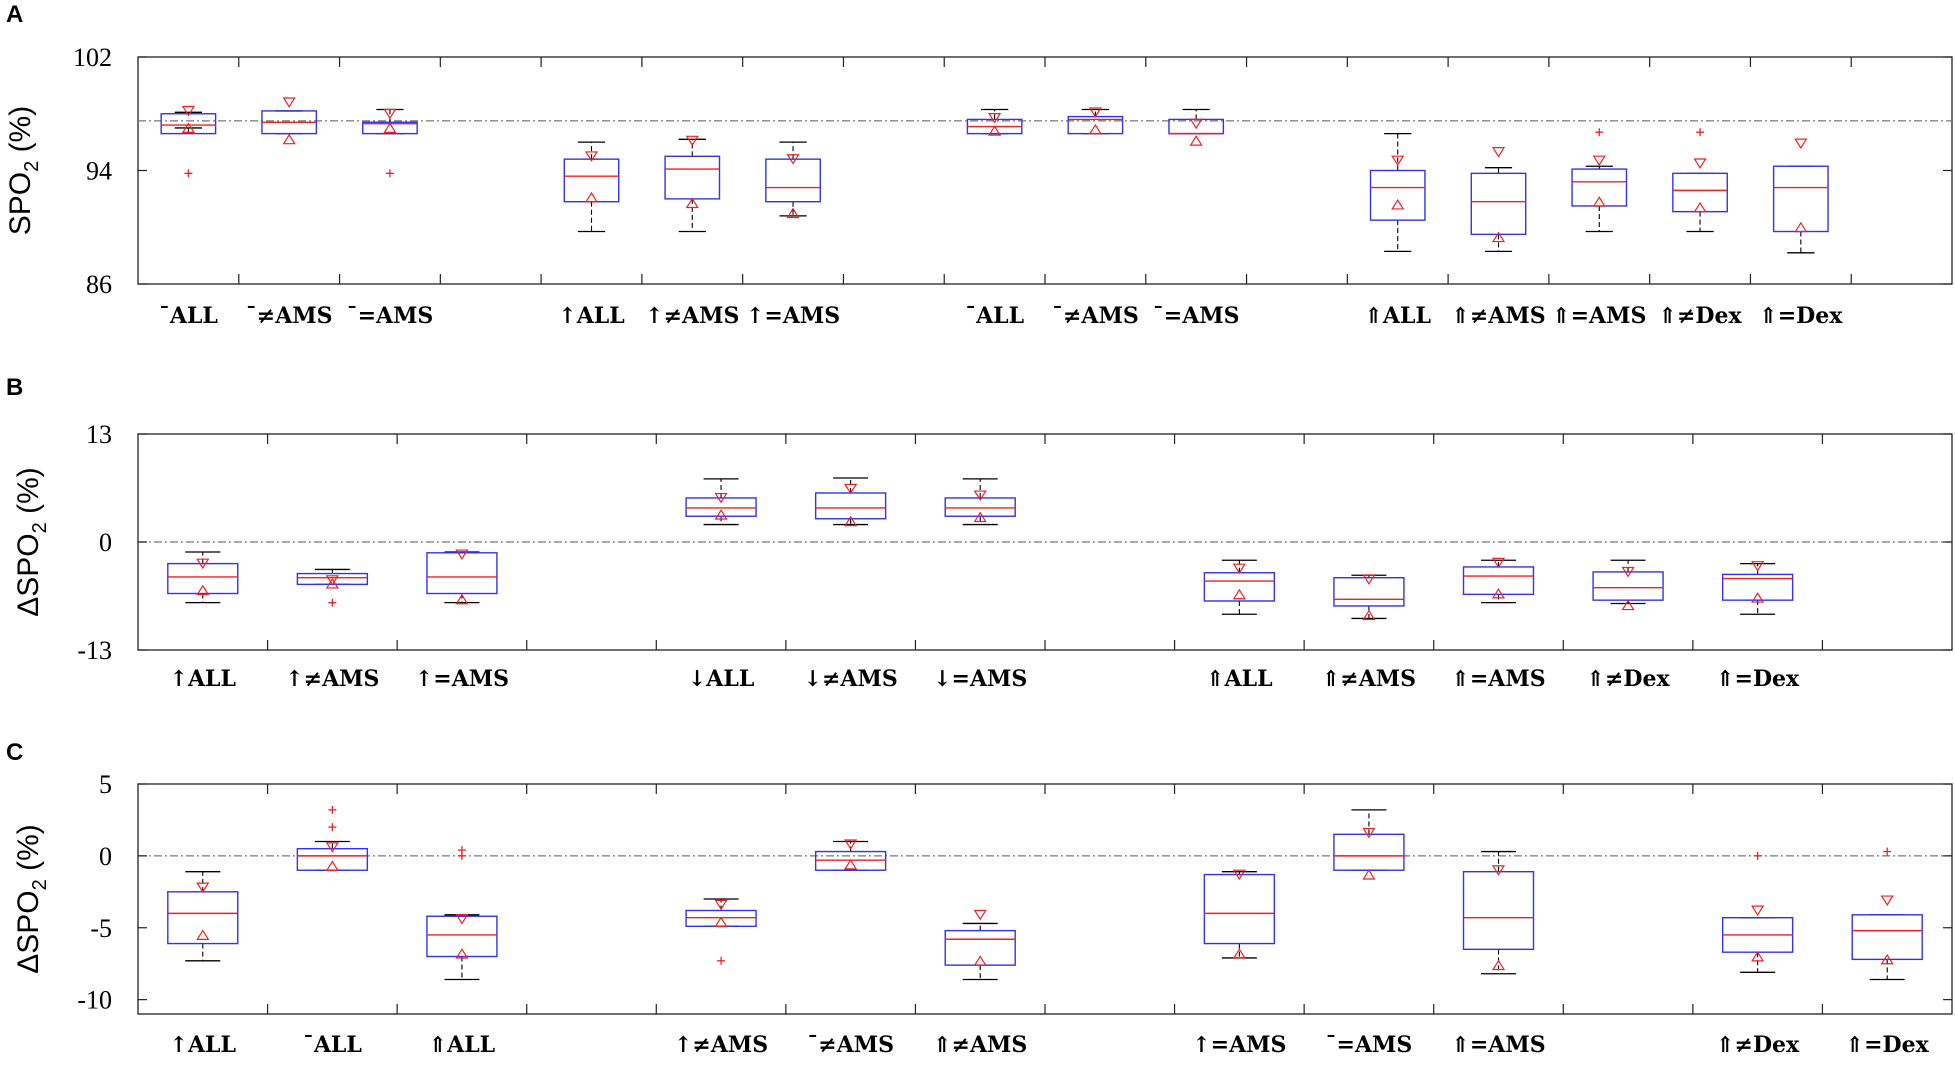 Image resolution: width=1955 pixels, height=1069 pixels. Describe the element at coordinates (105, 784) in the screenshot. I see `y-tick-label: 5` at that location.